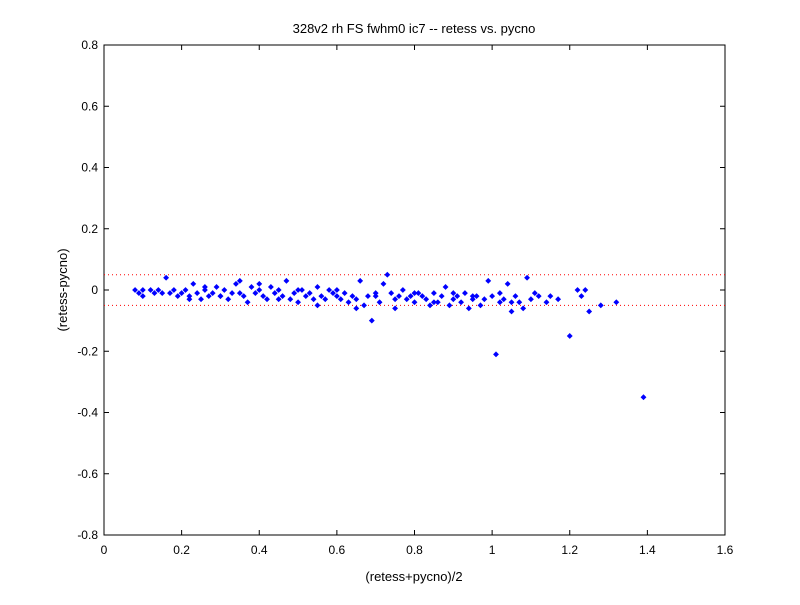  What do you see at coordinates (492, 550) in the screenshot?
I see `x-tick-label: 1` at bounding box center [492, 550].